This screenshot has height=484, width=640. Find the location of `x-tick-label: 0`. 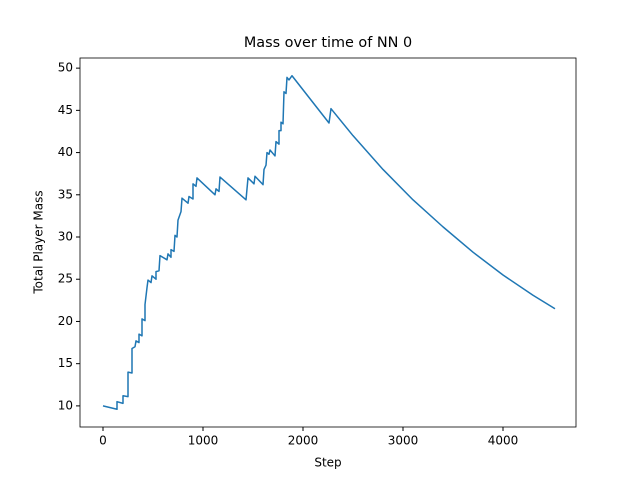

x-tick-label: 0 is located at coordinates (103, 441).